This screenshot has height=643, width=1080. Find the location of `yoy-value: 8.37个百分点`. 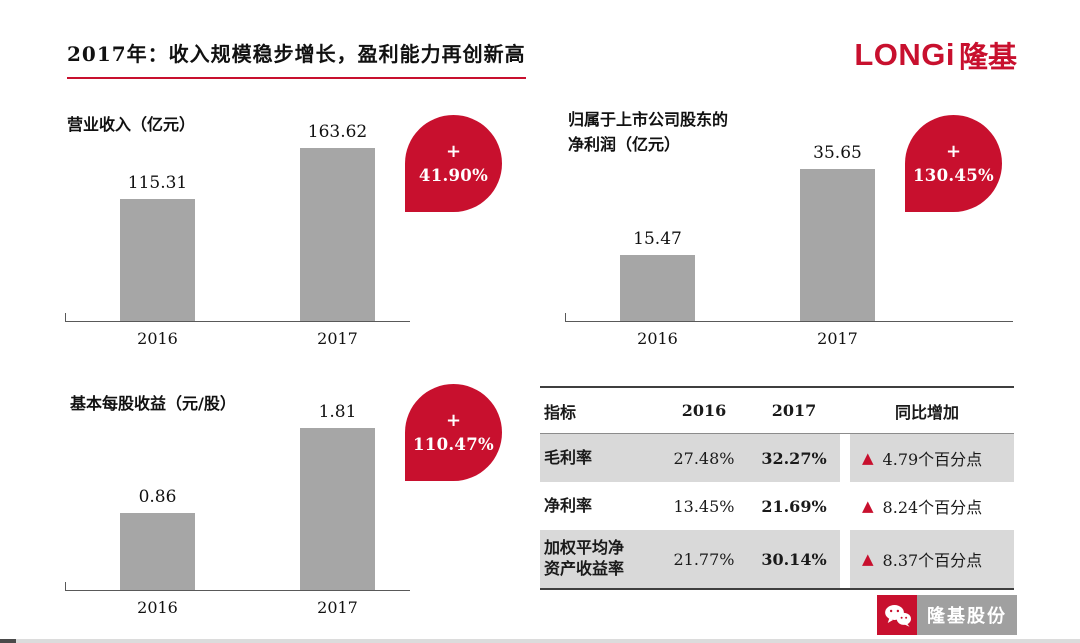

yoy-value: 8.37个百分点 is located at coordinates (932, 560).